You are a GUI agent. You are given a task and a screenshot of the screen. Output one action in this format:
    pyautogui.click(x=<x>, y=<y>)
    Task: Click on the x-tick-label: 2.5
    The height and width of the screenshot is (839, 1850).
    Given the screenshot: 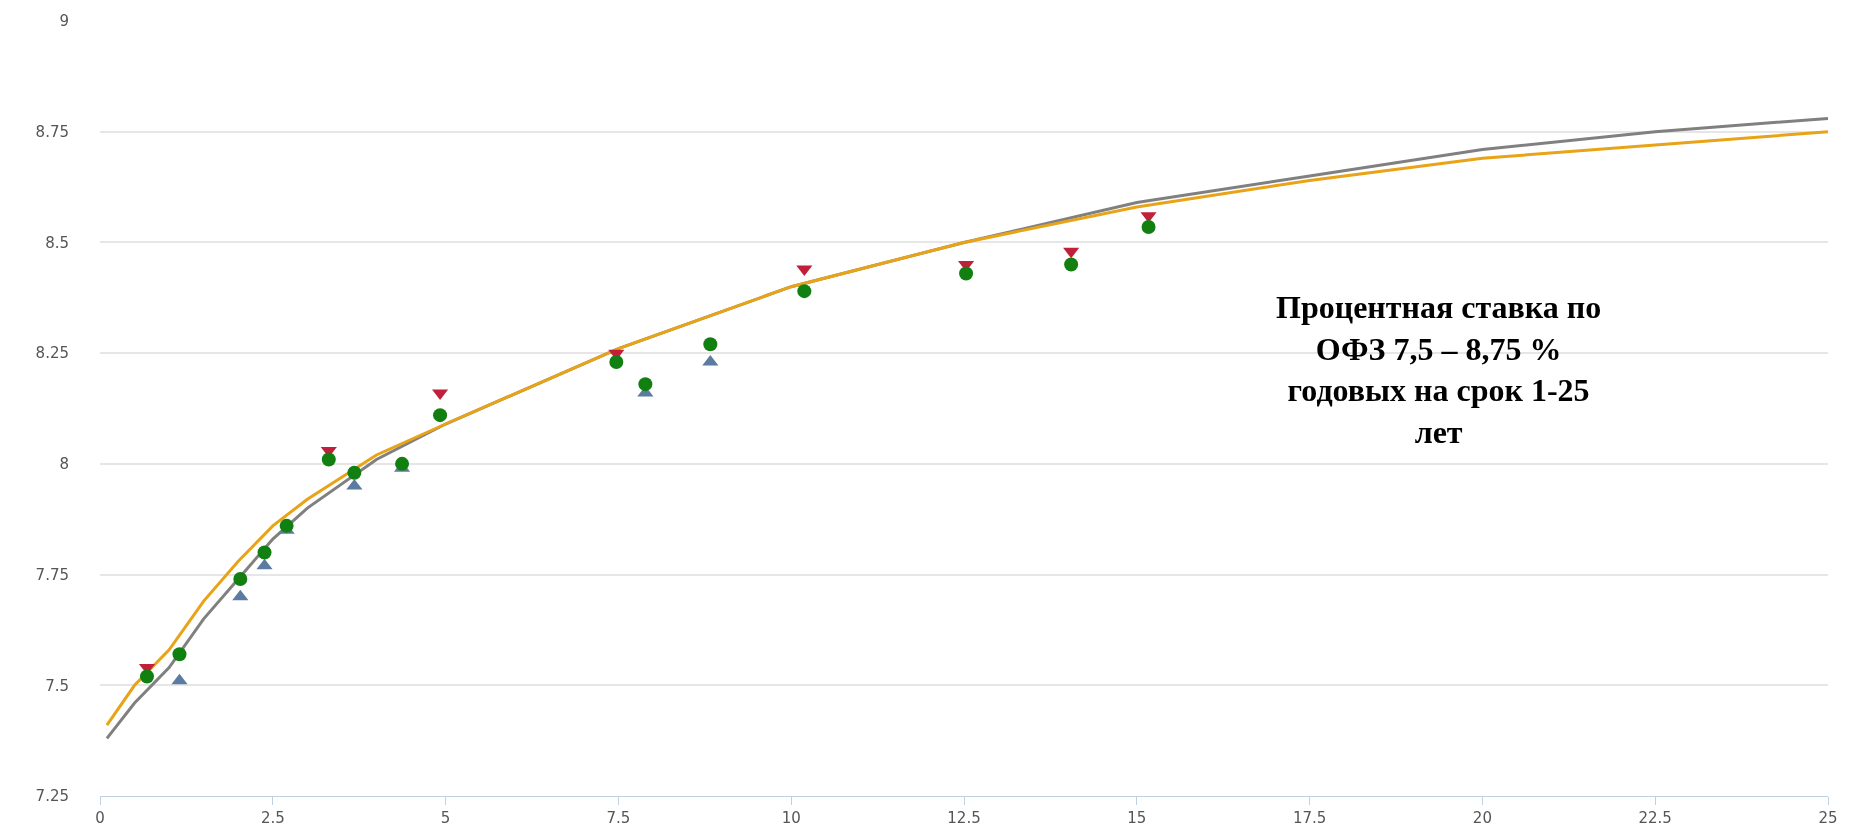 What is the action you would take?
    pyautogui.click(x=272, y=818)
    